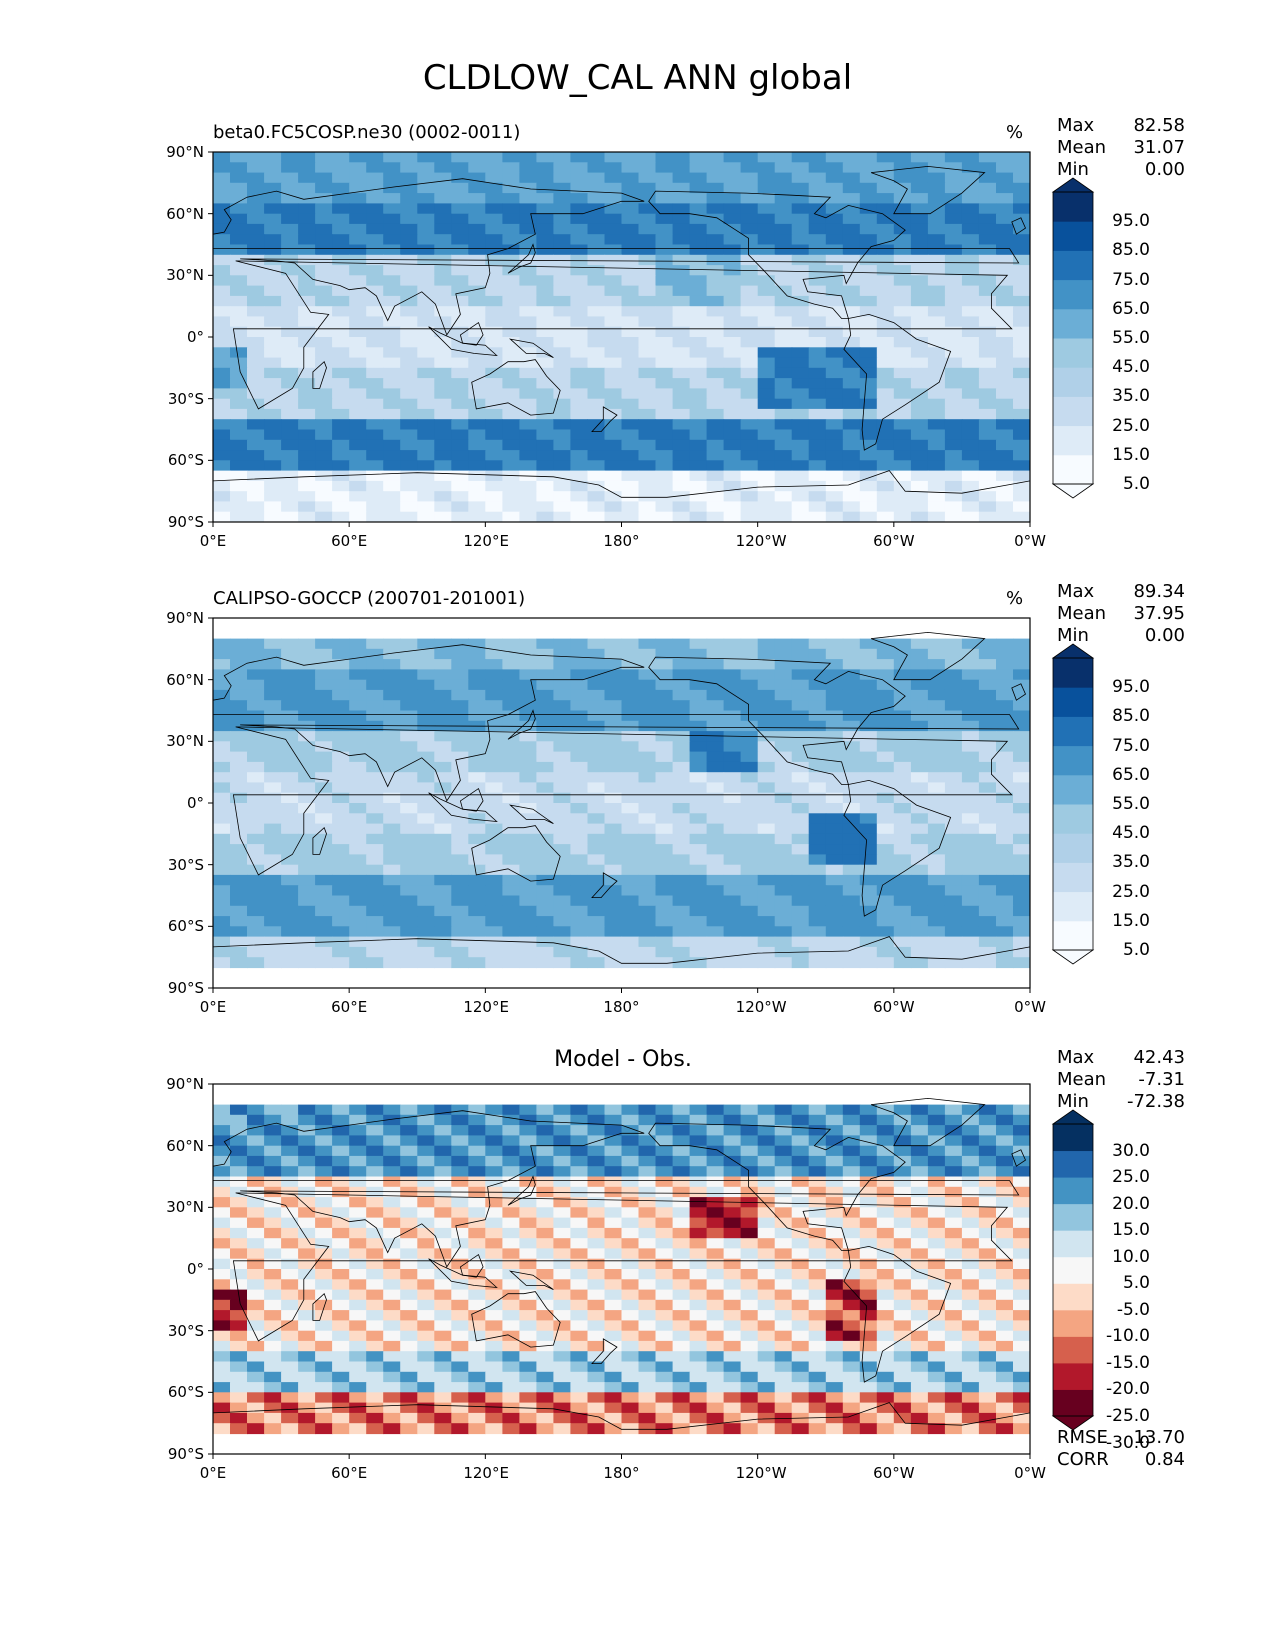 The height and width of the screenshot is (1650, 1275). What do you see at coordinates (1073, 169) in the screenshot?
I see `stat-min-label: Min` at bounding box center [1073, 169].